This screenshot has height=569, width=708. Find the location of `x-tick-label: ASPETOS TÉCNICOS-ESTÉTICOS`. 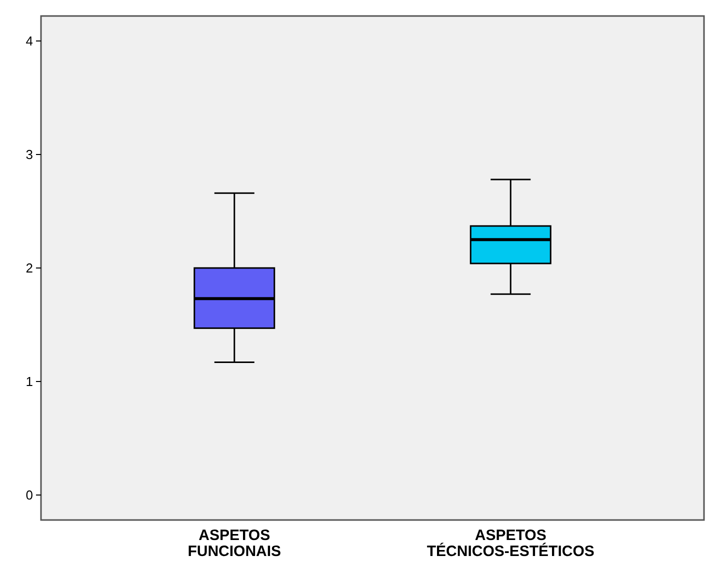

x-tick-label: ASPETOS TÉCNICOS-ESTÉTICOS is located at coordinates (510, 543).